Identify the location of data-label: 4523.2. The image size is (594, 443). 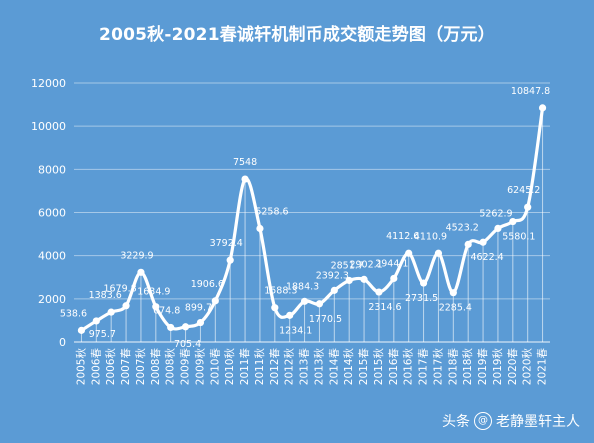
(462, 227).